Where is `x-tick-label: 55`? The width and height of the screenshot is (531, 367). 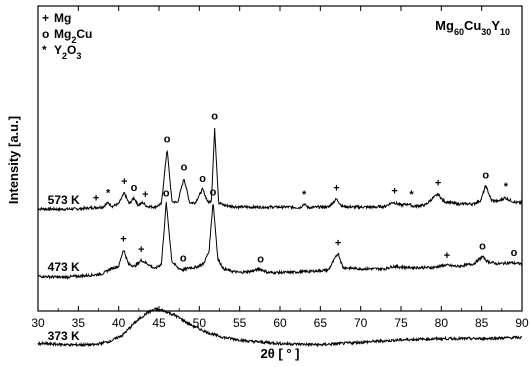
x-tick-label: 55 is located at coordinates (240, 323).